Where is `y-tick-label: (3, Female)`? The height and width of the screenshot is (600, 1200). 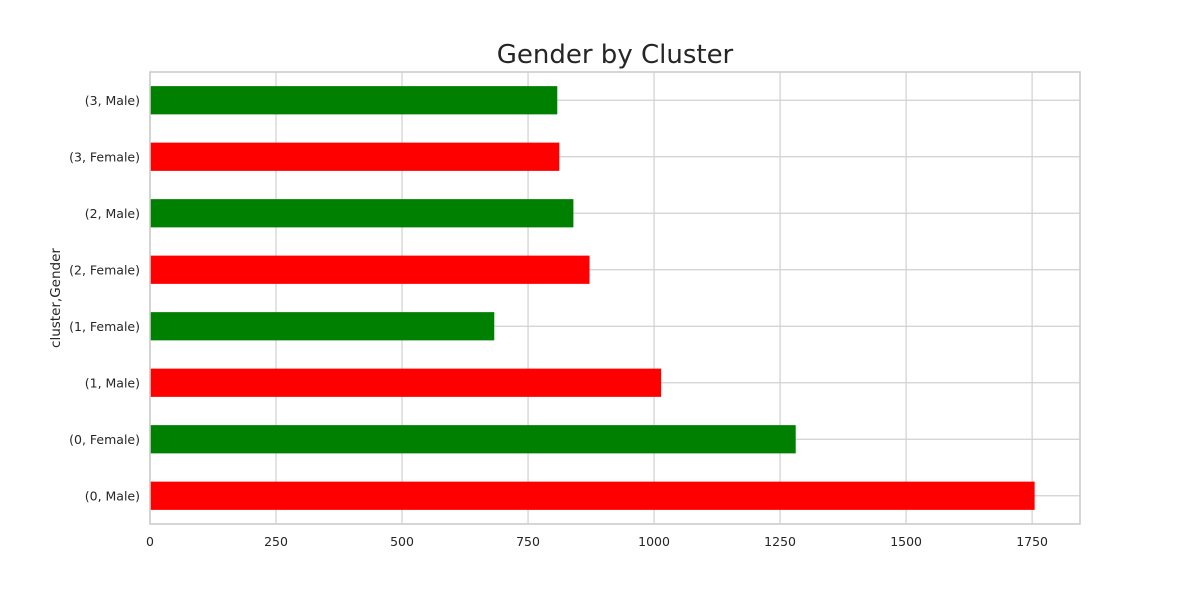 y-tick-label: (3, Female) is located at coordinates (104, 156).